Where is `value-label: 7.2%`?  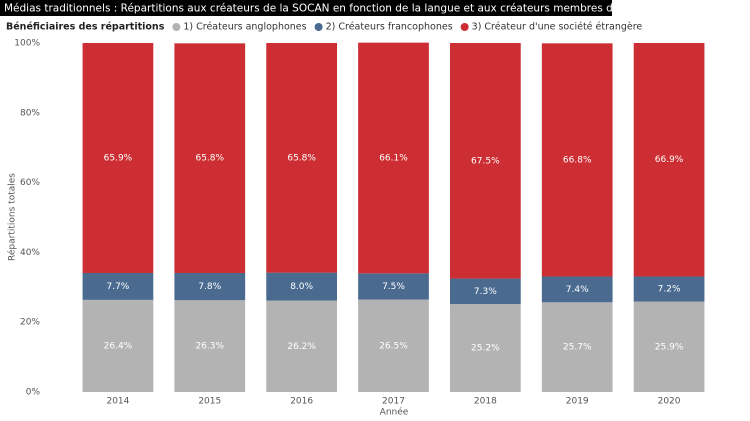
value-label: 7.2% is located at coordinates (669, 290).